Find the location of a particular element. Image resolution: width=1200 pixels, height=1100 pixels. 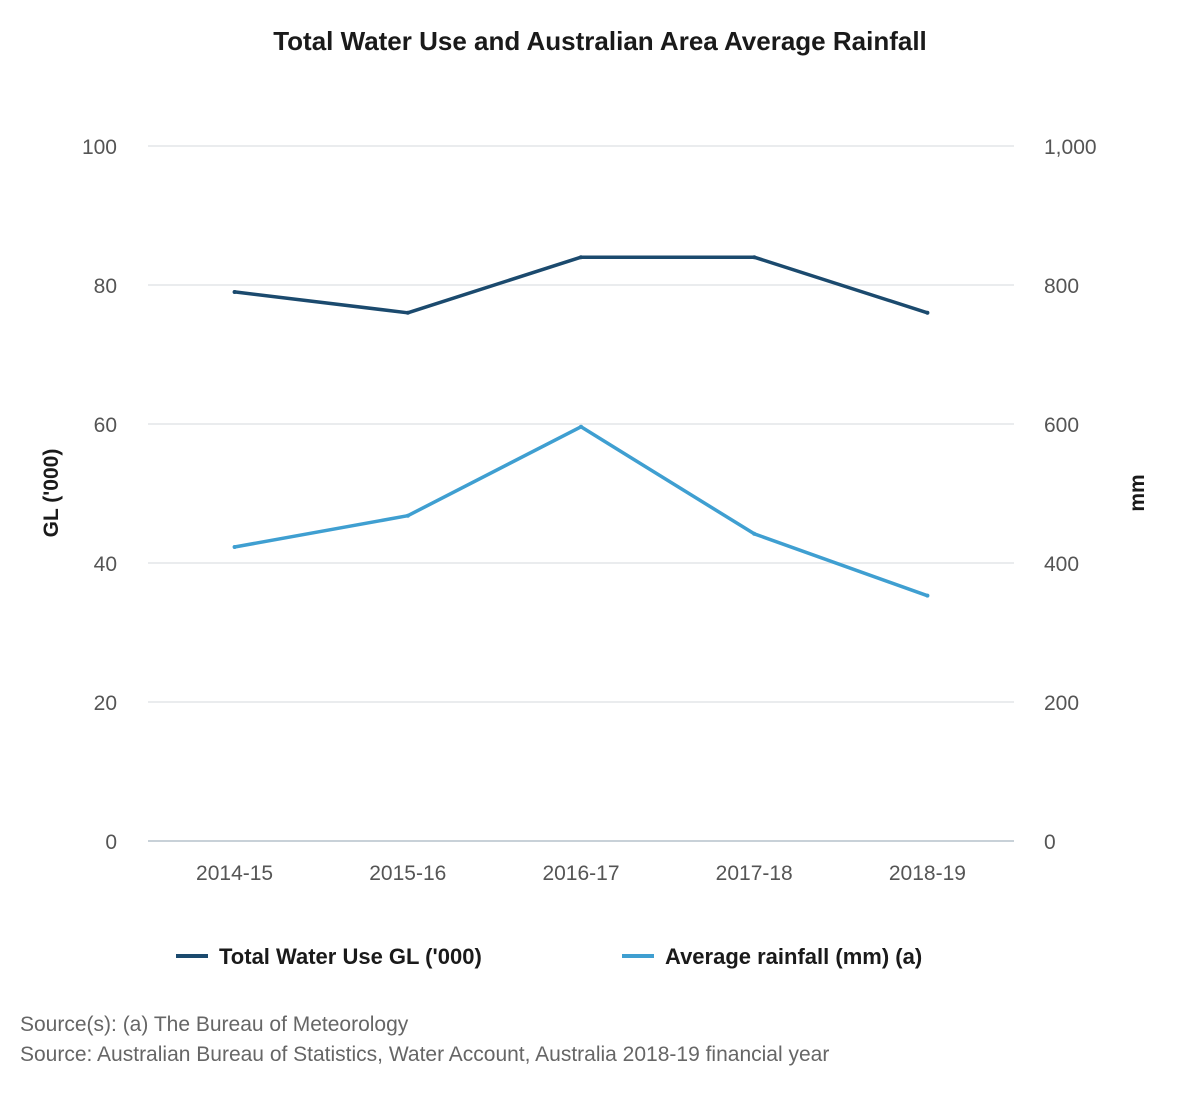

x-axis-ticks: 2014-15 2015-16 2016-17 2017-18 2018-19 is located at coordinates (581, 873).